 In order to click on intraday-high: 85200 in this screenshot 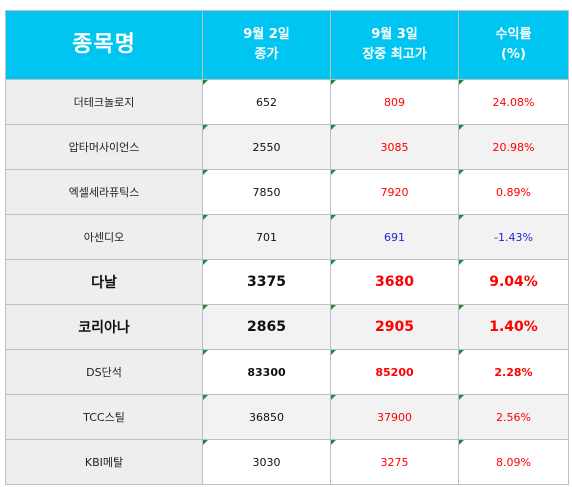, I will do `click(394, 372)`.